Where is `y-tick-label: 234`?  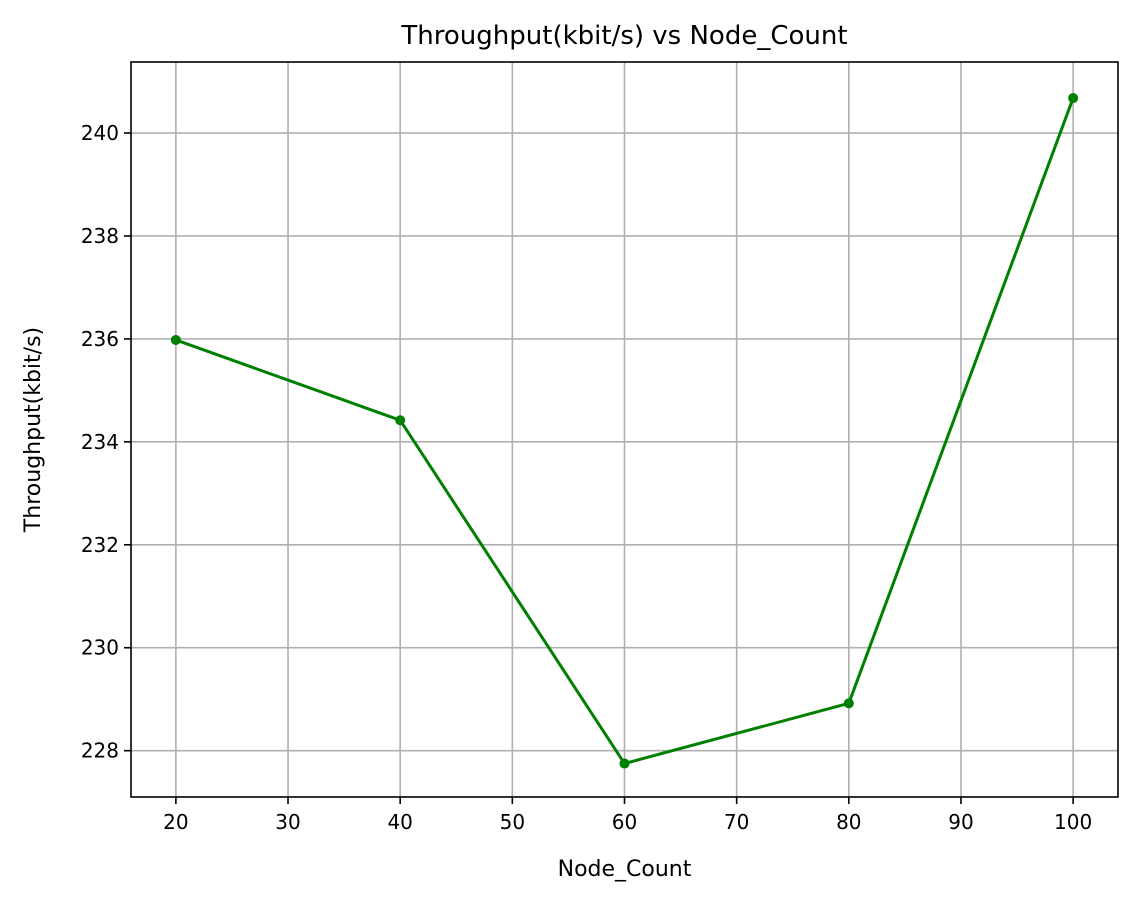 y-tick-label: 234 is located at coordinates (100, 442).